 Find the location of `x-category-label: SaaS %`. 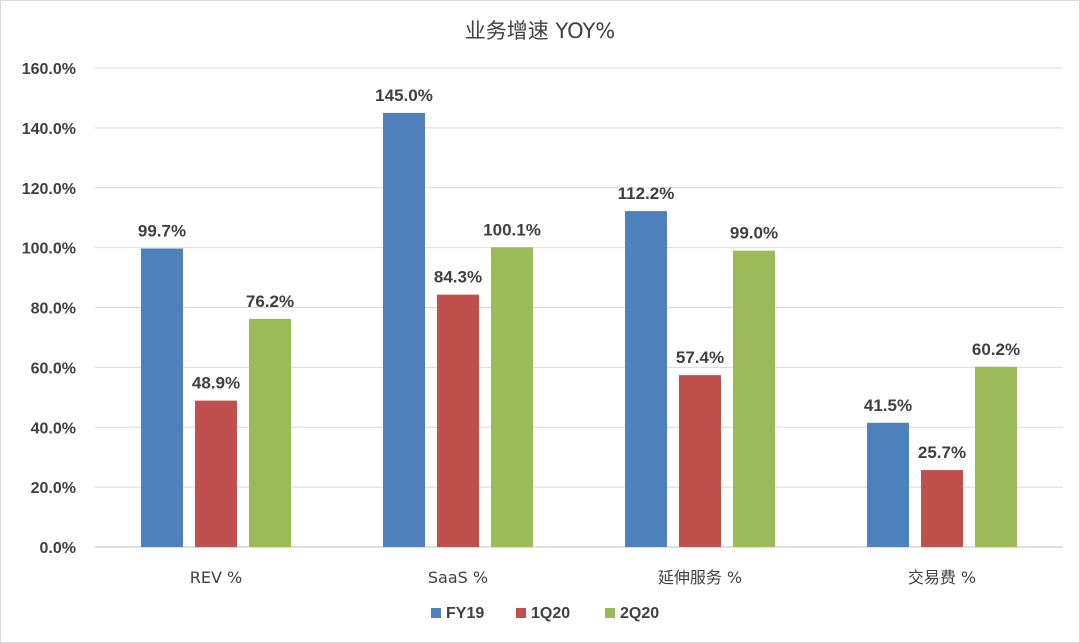

x-category-label: SaaS % is located at coordinates (458, 577).